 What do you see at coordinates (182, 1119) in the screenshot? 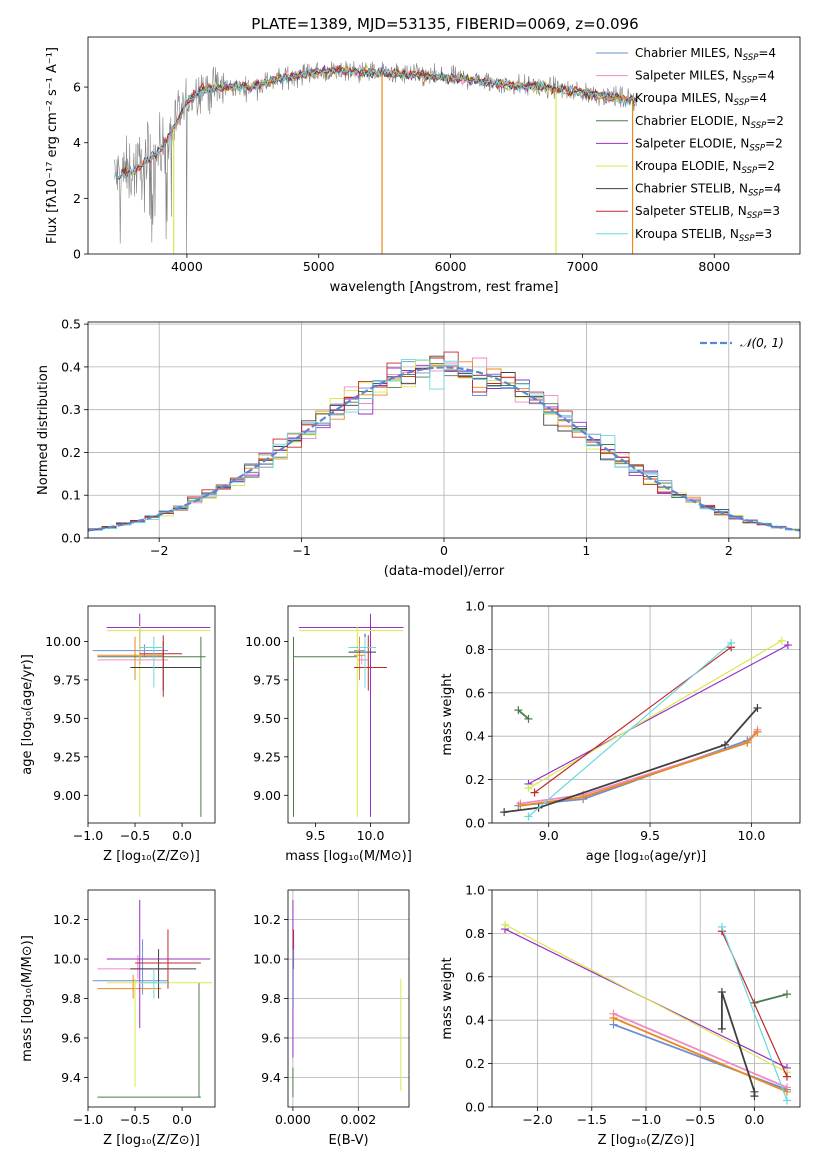
I see `x-tick-label: 0.0` at bounding box center [182, 1119].